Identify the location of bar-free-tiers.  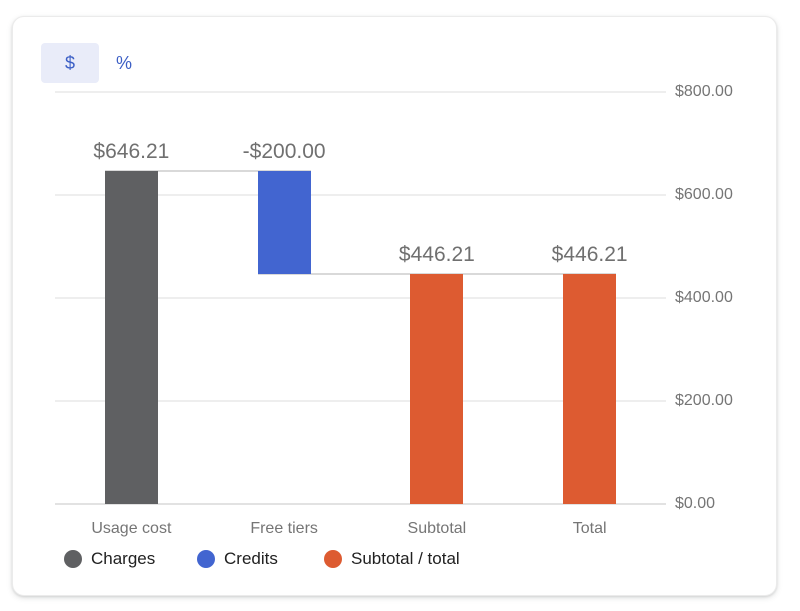
(284, 223).